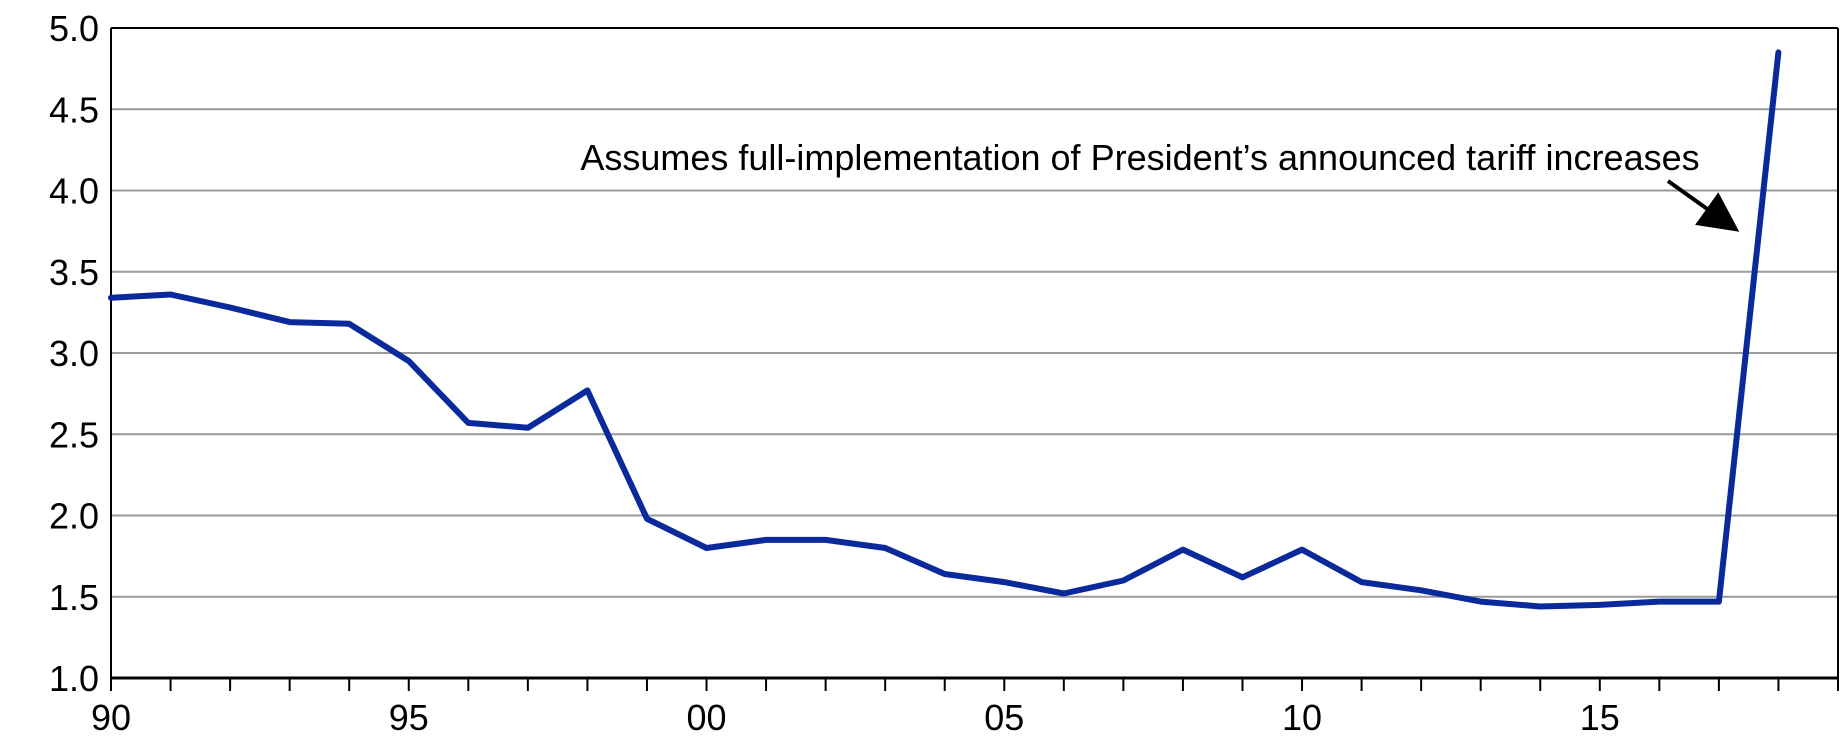  I want to click on x-tick-label: 95, so click(409, 717).